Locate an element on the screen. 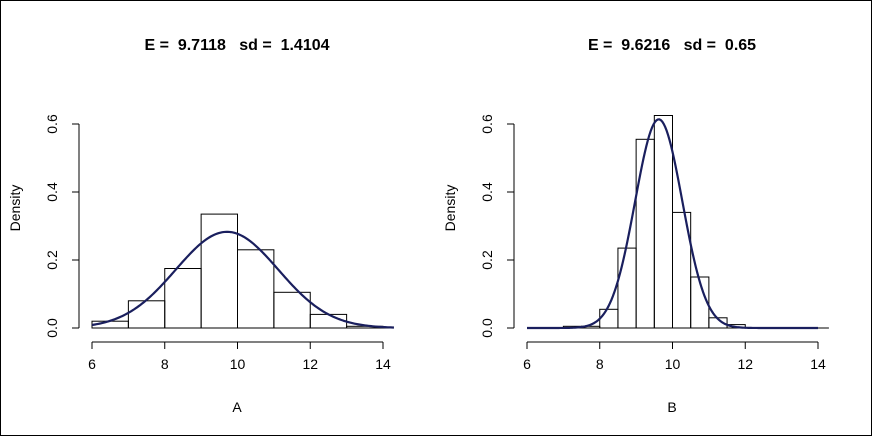 This screenshot has width=872, height=440. density-curve is located at coordinates (242, 279).